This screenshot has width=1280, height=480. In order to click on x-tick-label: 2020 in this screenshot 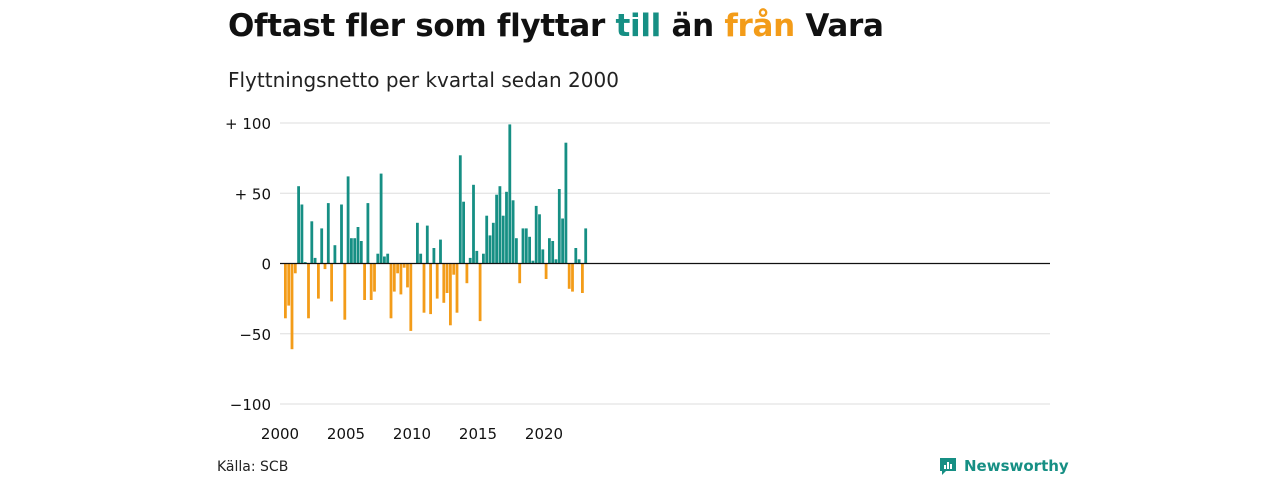, I will do `click(544, 434)`.